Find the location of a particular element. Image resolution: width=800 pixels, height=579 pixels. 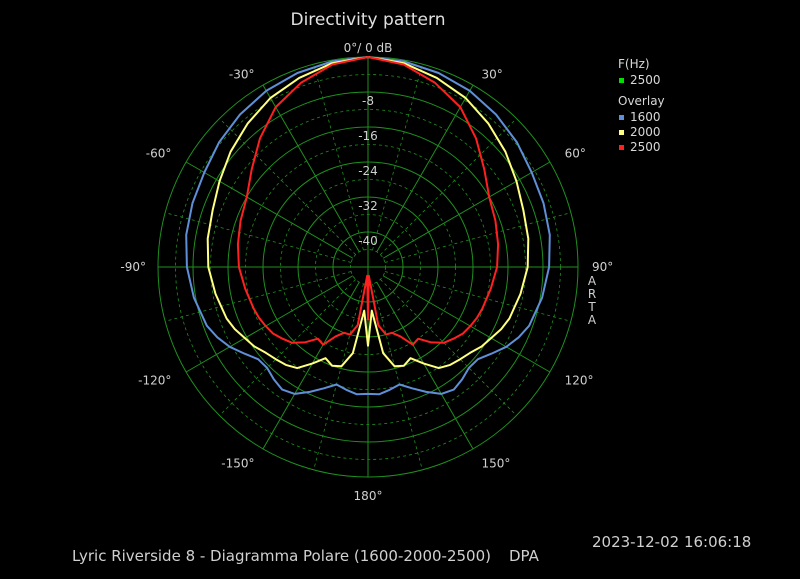

legend-overlay-entry: 1600 is located at coordinates (641, 117).